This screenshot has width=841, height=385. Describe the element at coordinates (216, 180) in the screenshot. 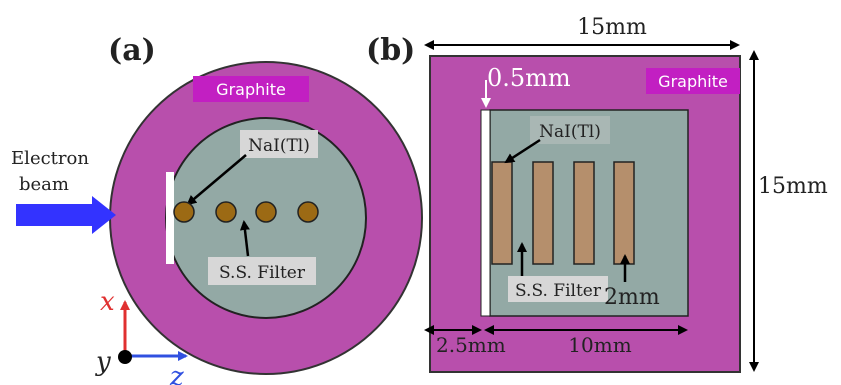

I see `nai-arrow` at that location.